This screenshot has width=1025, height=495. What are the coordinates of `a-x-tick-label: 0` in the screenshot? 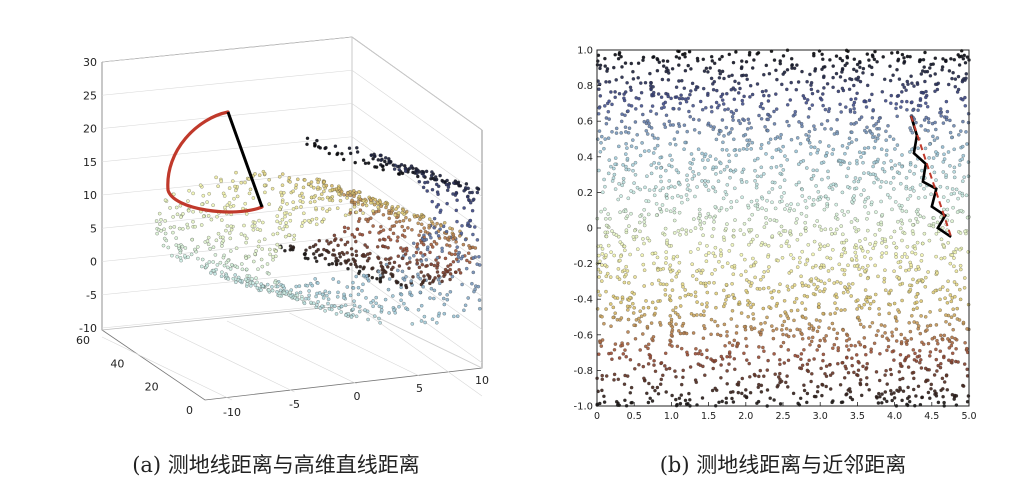 It's located at (357, 396).